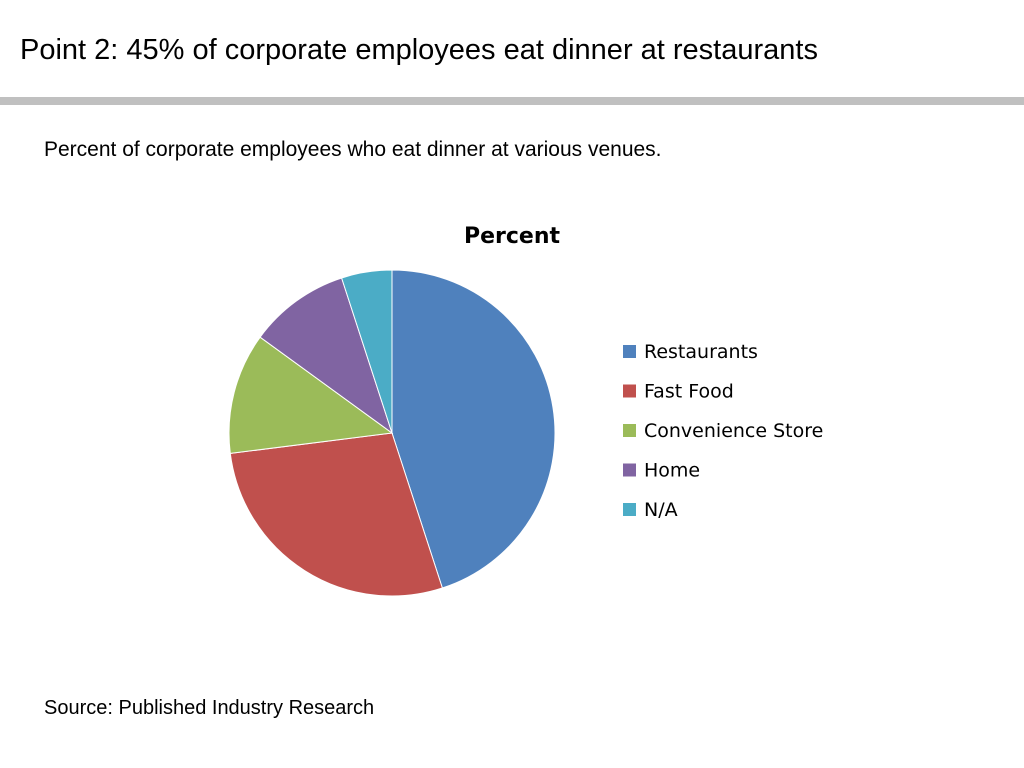  I want to click on legend-swatch-convenience-store, so click(629, 430).